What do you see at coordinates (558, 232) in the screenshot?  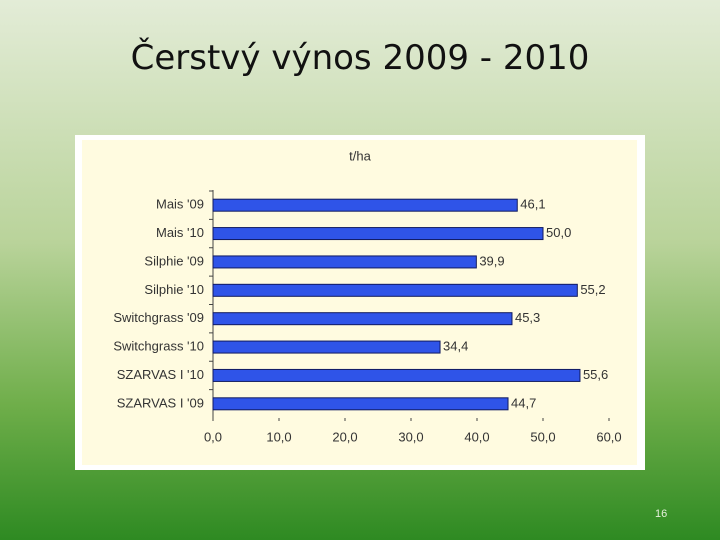 I see `value-label: 50,0` at bounding box center [558, 232].